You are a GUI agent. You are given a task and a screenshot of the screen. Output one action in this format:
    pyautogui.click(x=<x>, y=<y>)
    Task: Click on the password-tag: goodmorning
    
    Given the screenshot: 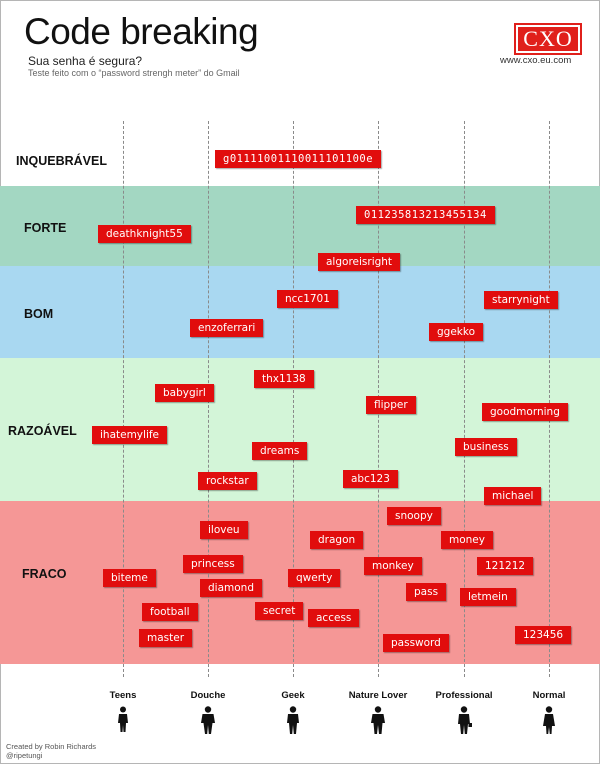 What is the action you would take?
    pyautogui.click(x=525, y=412)
    